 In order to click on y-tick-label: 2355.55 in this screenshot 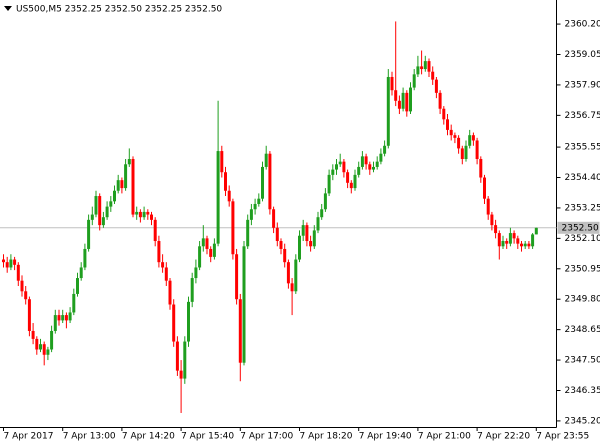, I will do `click(582, 148)`.